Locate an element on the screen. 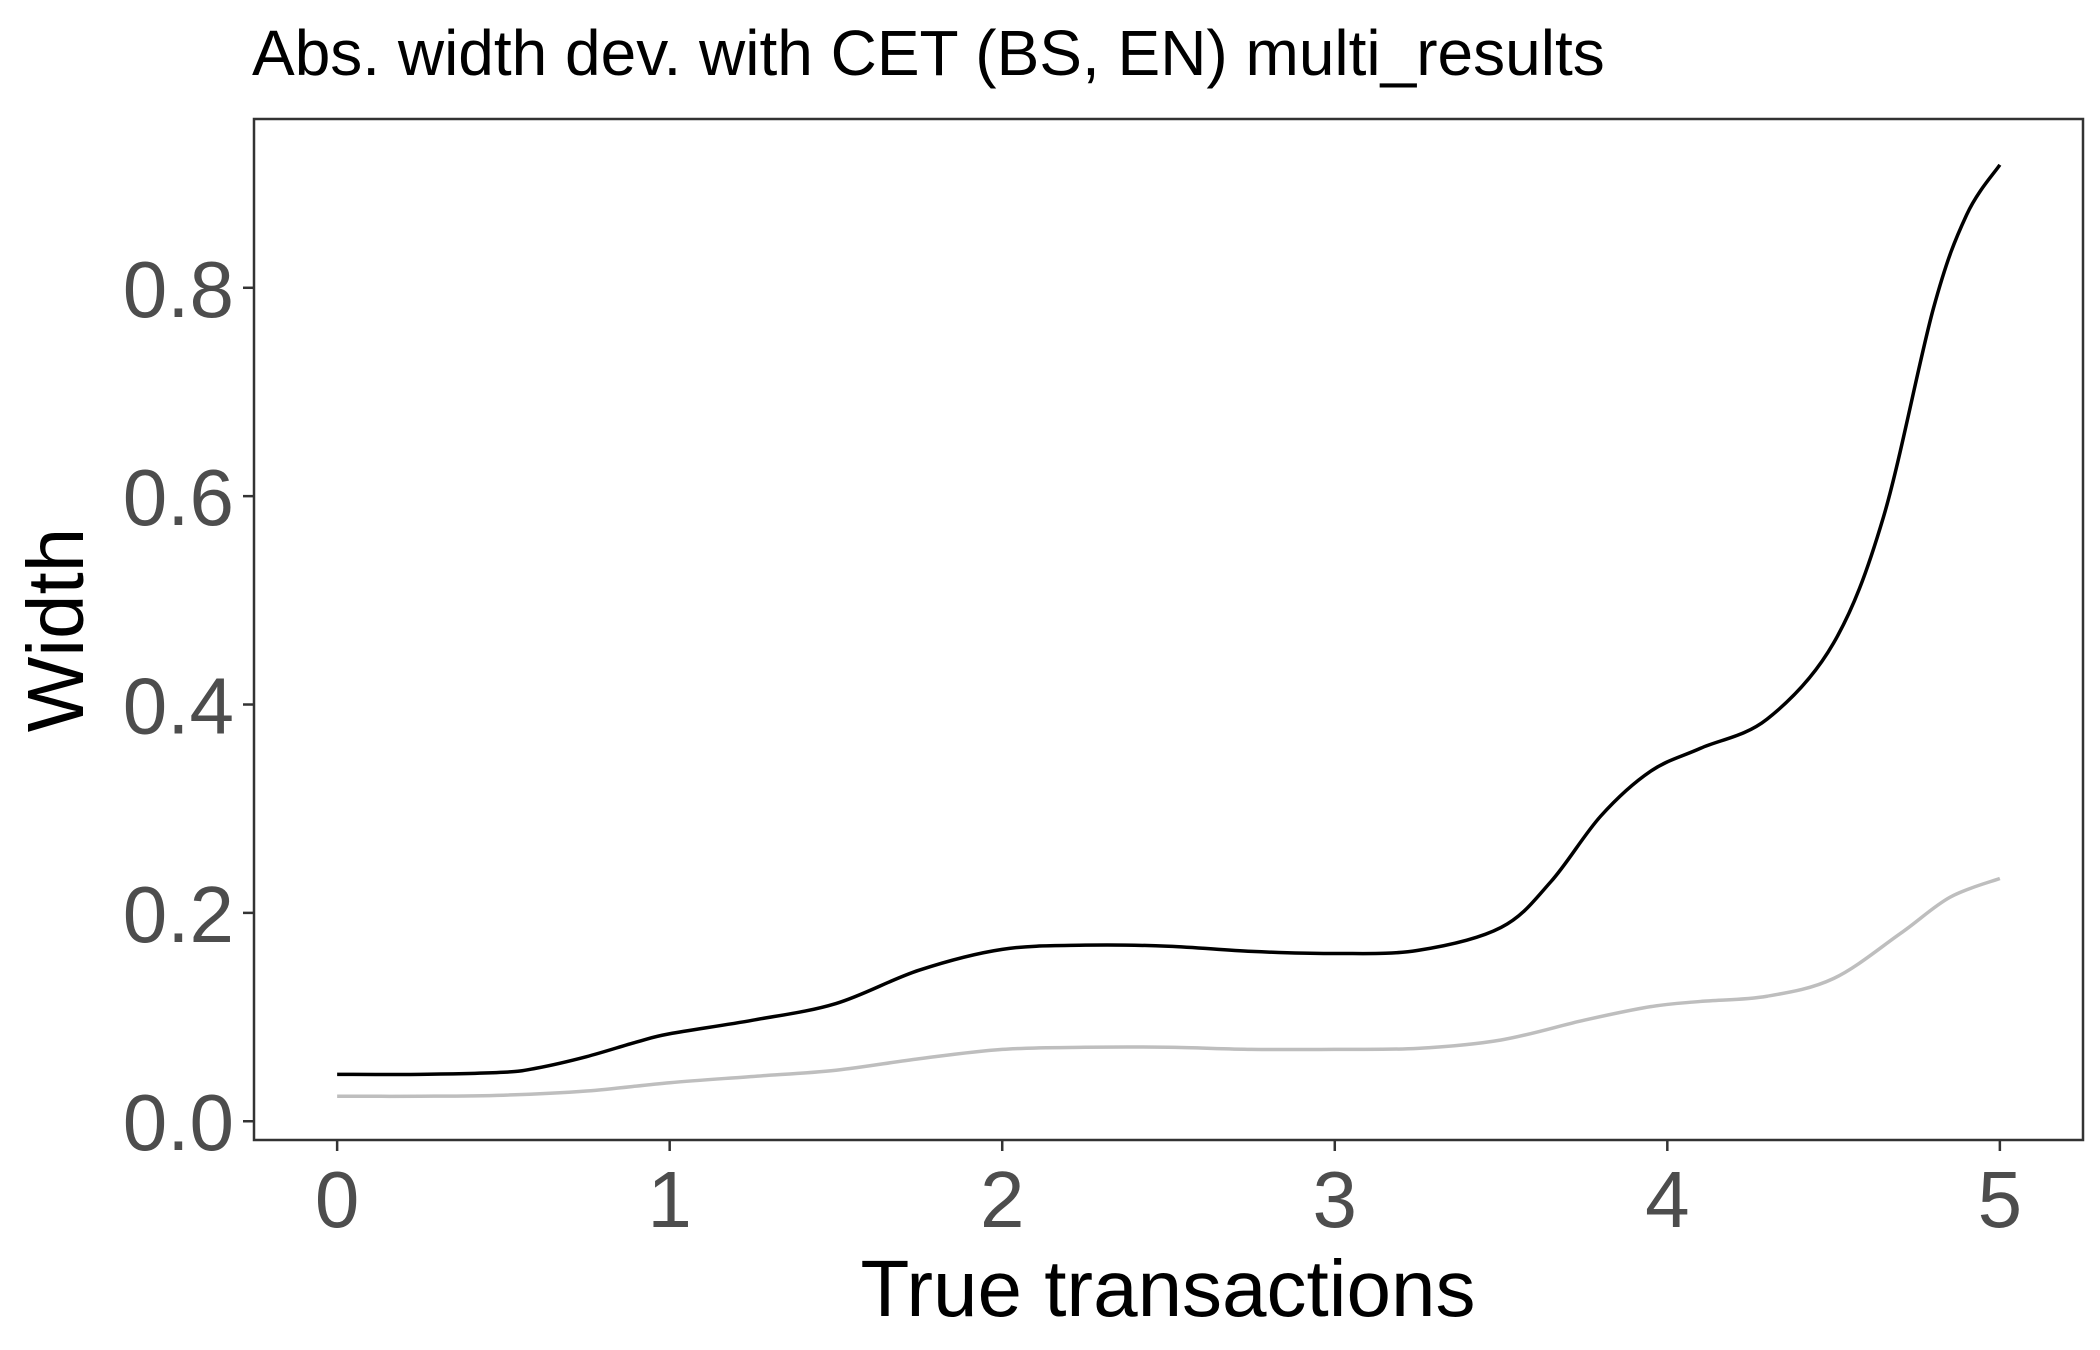 The image size is (2100, 1350). y-axis: 0.0 0.2 0.4 0.6 0.8 is located at coordinates (188, 706).